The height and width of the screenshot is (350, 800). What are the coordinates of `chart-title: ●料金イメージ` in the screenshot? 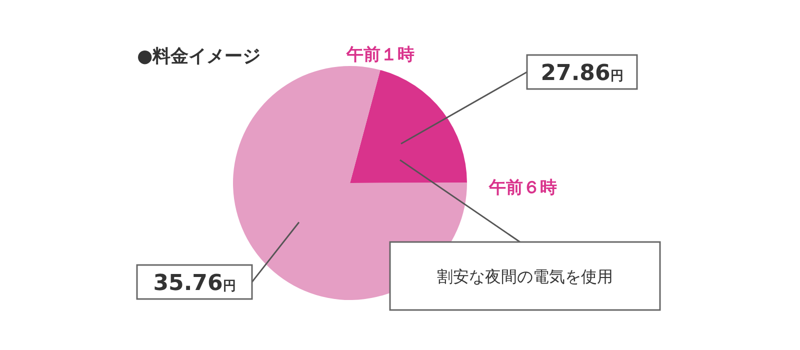 It's located at (199, 56).